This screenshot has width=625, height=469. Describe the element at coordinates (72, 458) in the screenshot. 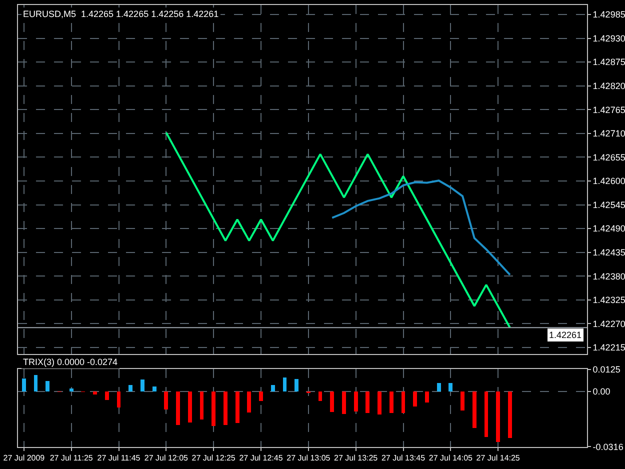

I see `x-tick-label: 27 Jul 11:25` at that location.